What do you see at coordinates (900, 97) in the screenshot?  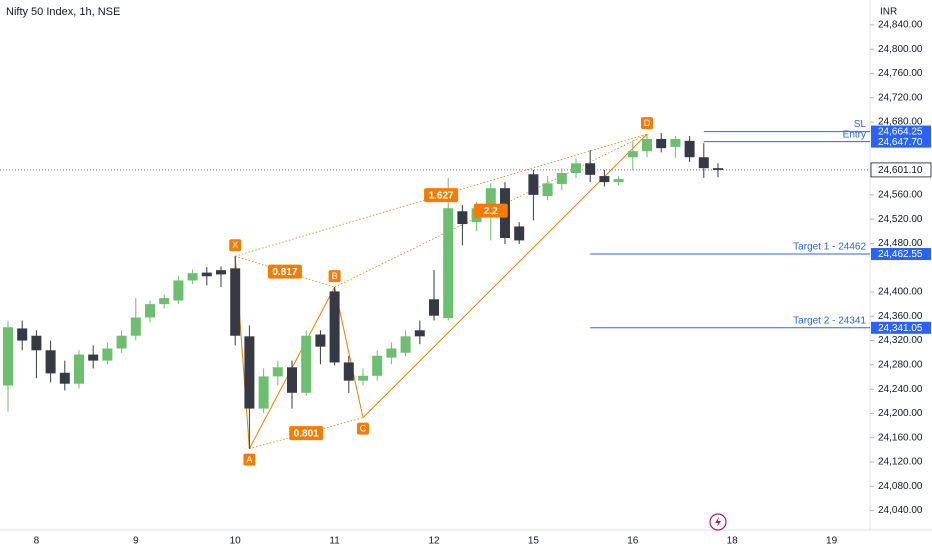 I see `y-tick-label: 24,720.00` at bounding box center [900, 97].